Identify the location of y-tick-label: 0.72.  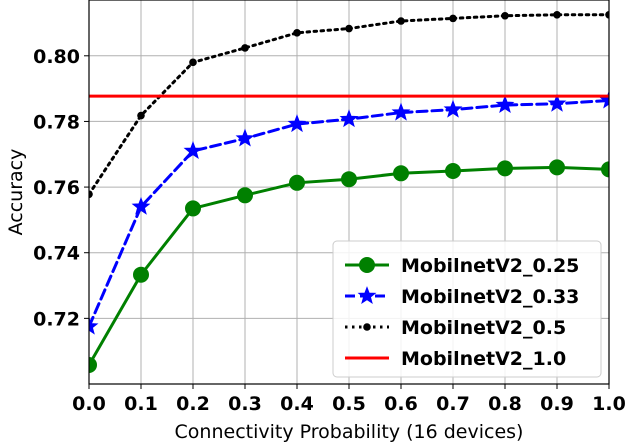
(56, 319).